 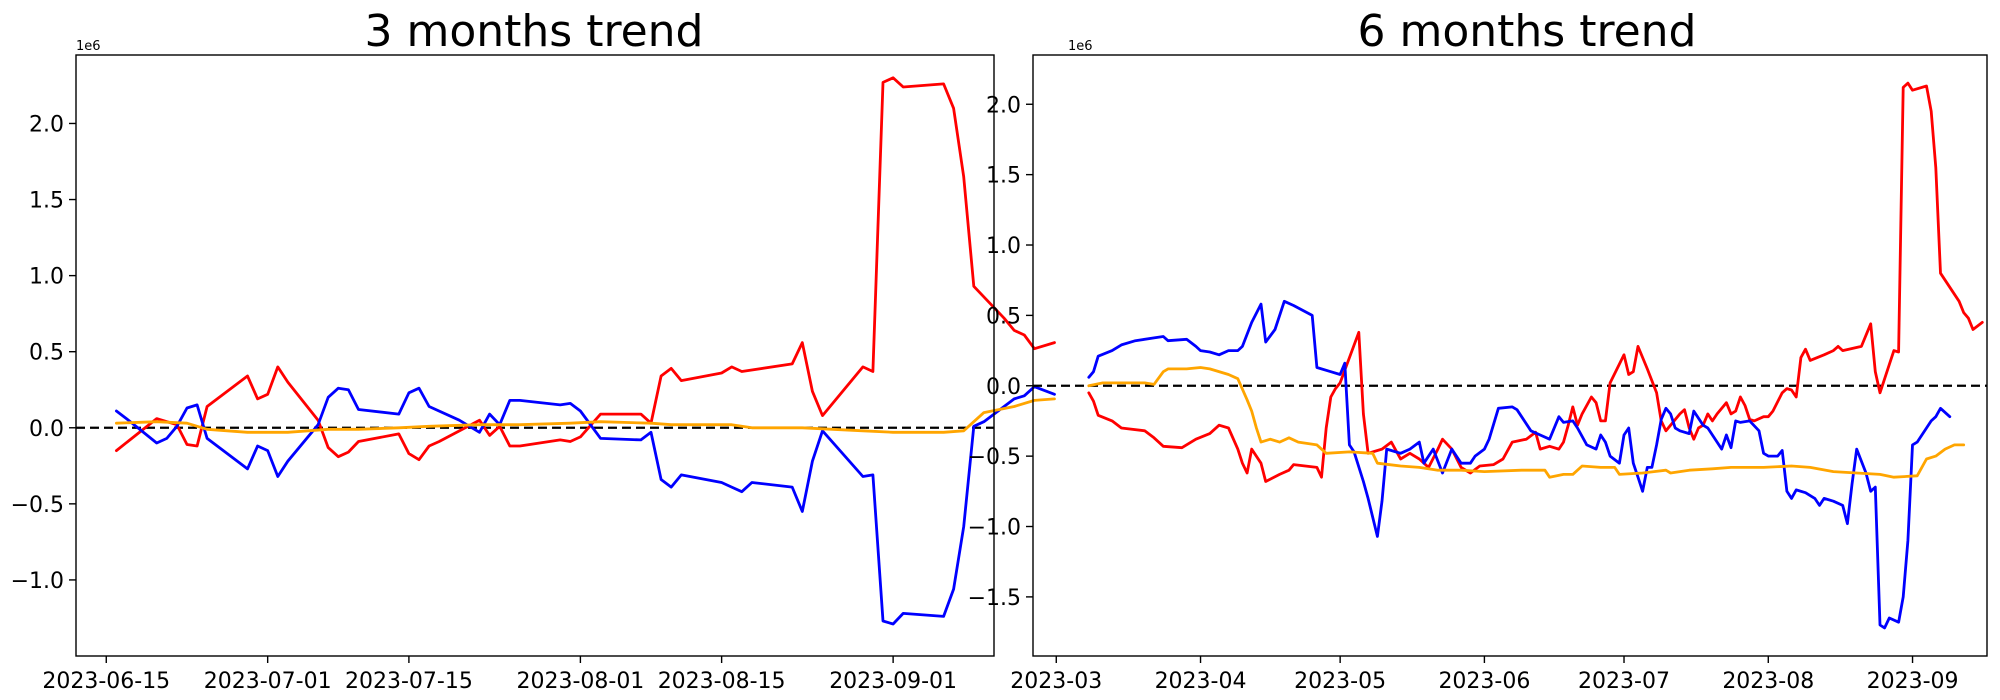 What do you see at coordinates (1527, 31) in the screenshot?
I see `chart-title: 6 months trend` at bounding box center [1527, 31].